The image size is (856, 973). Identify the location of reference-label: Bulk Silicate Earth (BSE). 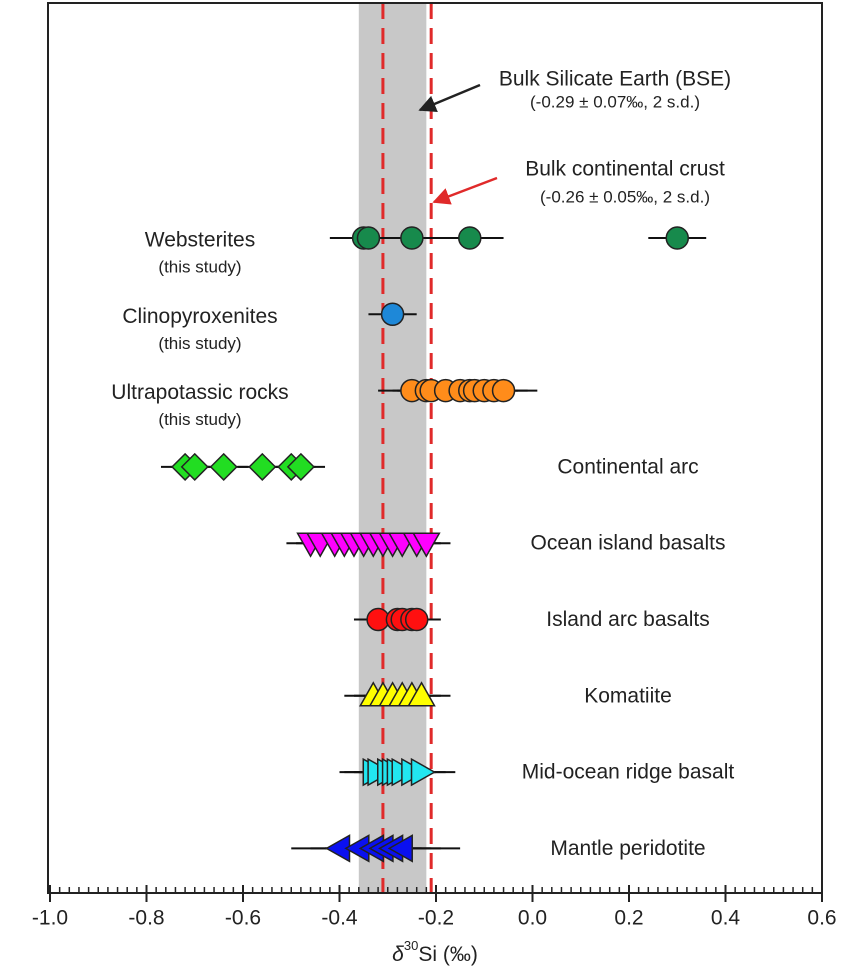
(615, 79).